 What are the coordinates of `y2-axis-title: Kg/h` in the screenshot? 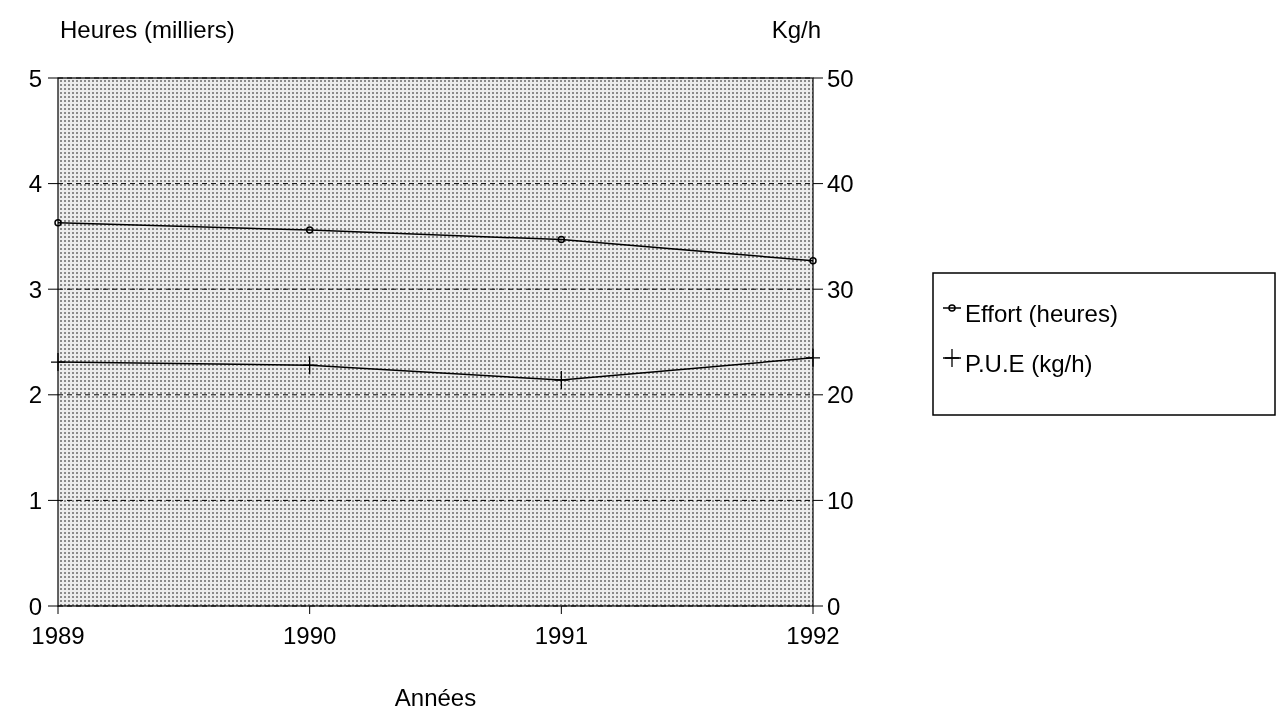 It's located at (796, 29).